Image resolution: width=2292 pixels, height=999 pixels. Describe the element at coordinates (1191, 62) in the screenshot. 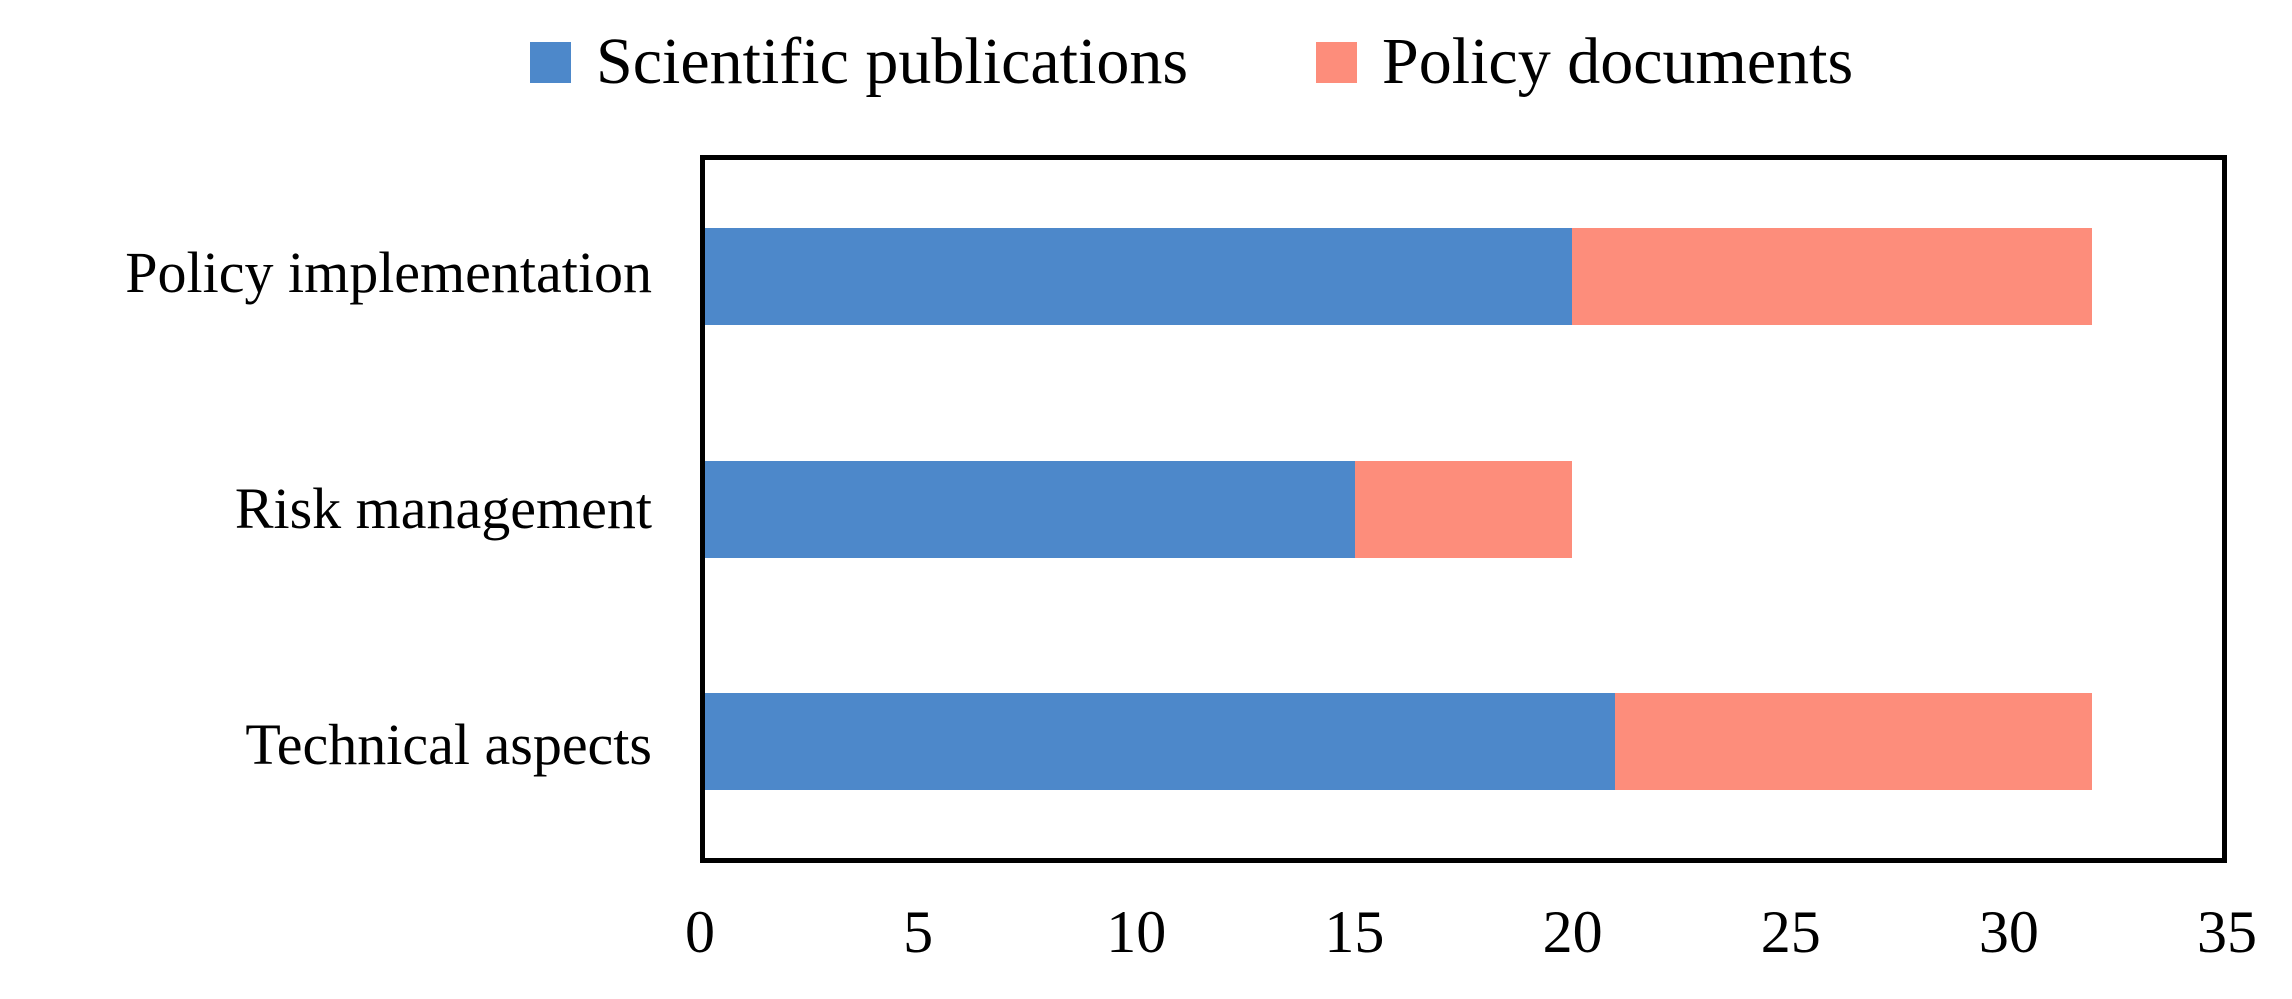

I see `legend: Scientific publications Policy documents` at that location.